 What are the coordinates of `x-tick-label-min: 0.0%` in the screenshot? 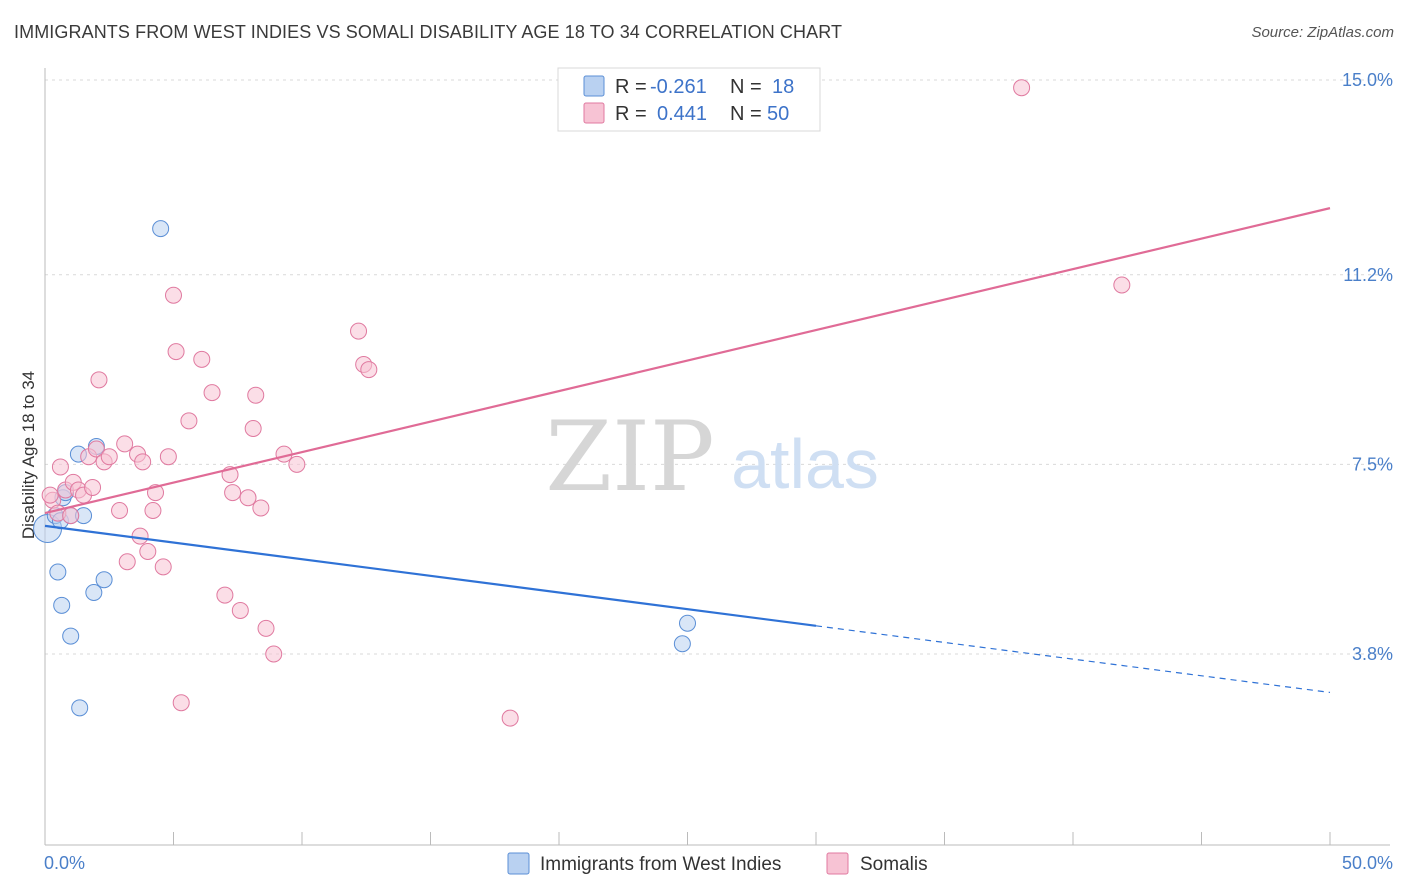 It's located at (64, 863).